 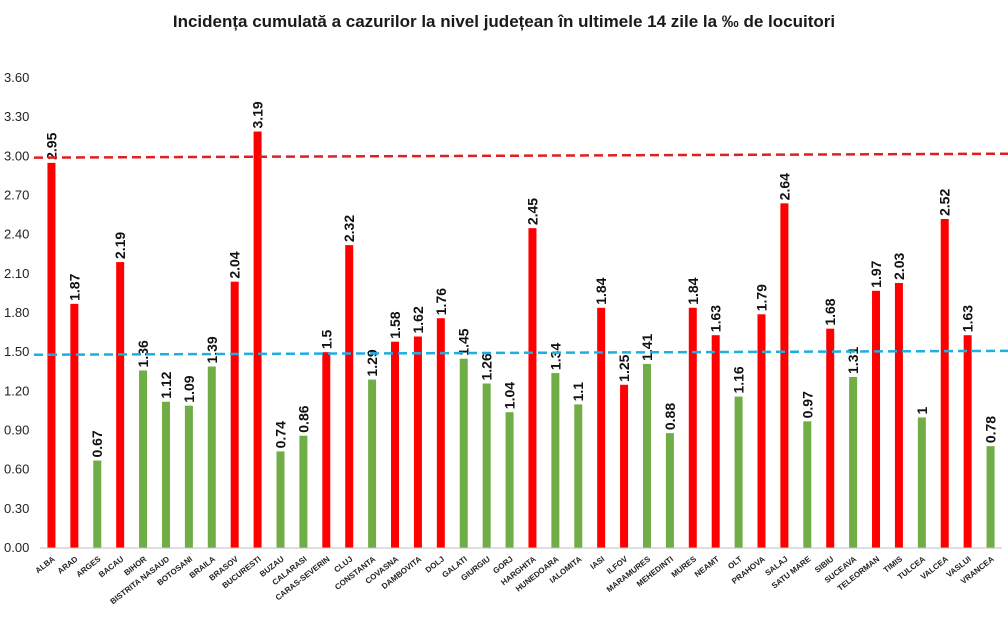 I want to click on data-label: 1.04, so click(x=510, y=395).